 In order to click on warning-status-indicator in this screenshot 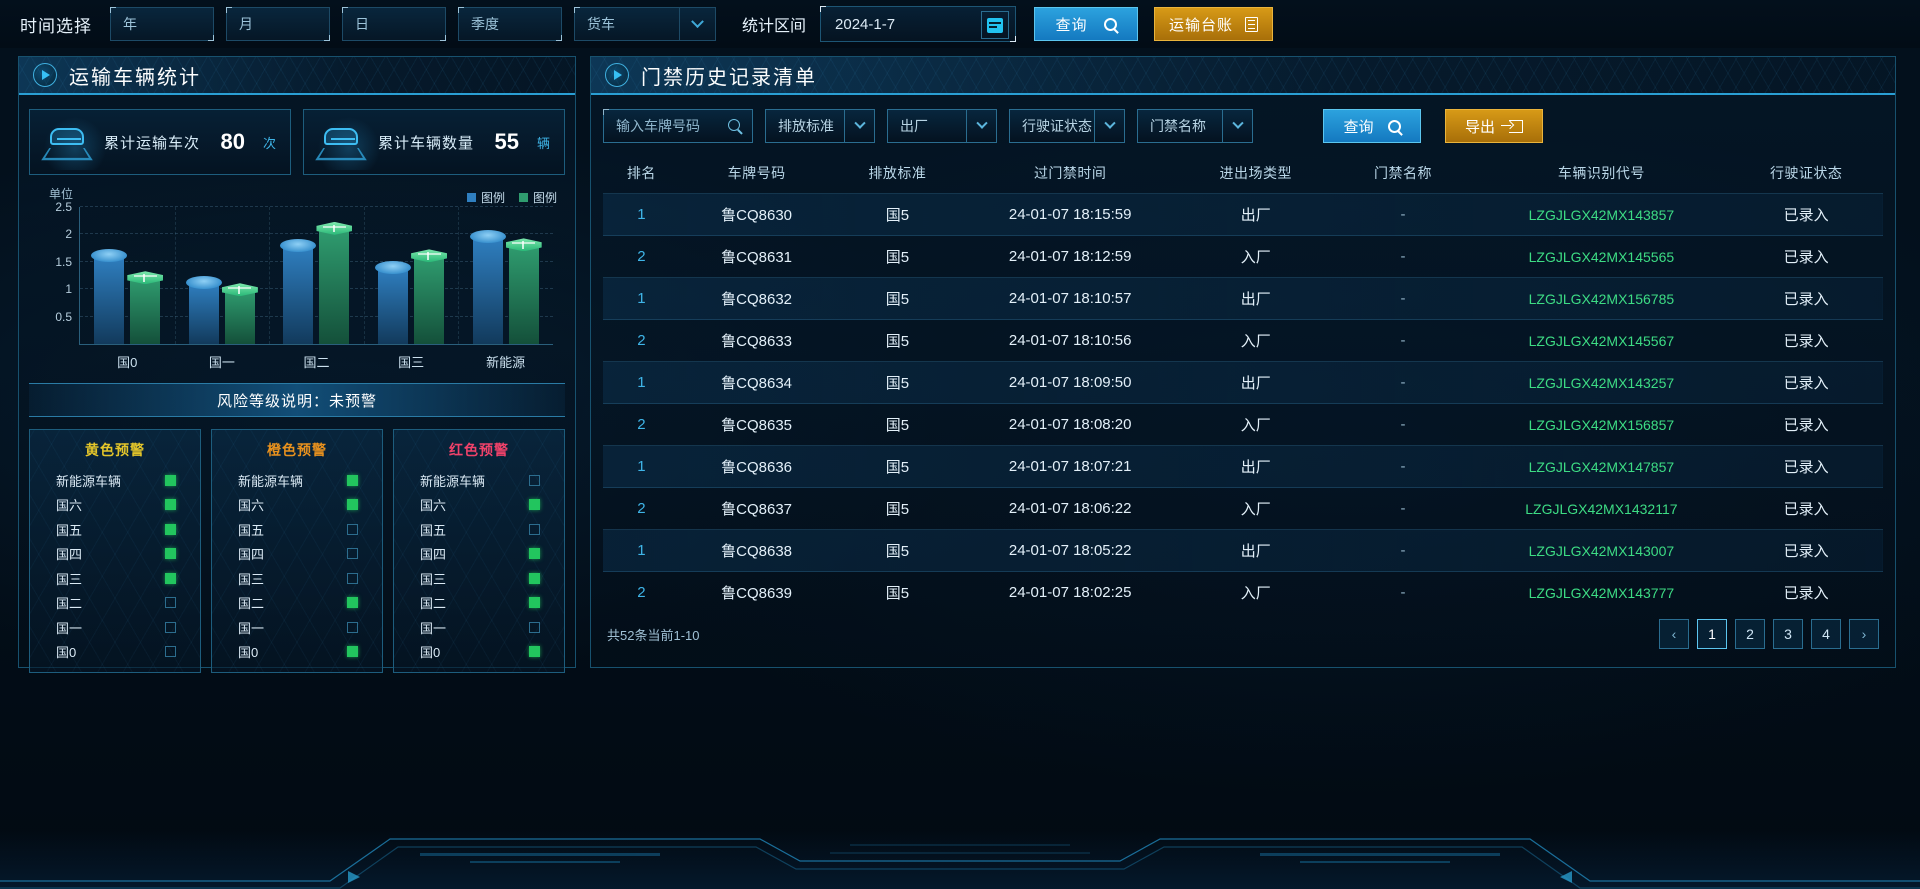, I will do `click(352, 652)`.